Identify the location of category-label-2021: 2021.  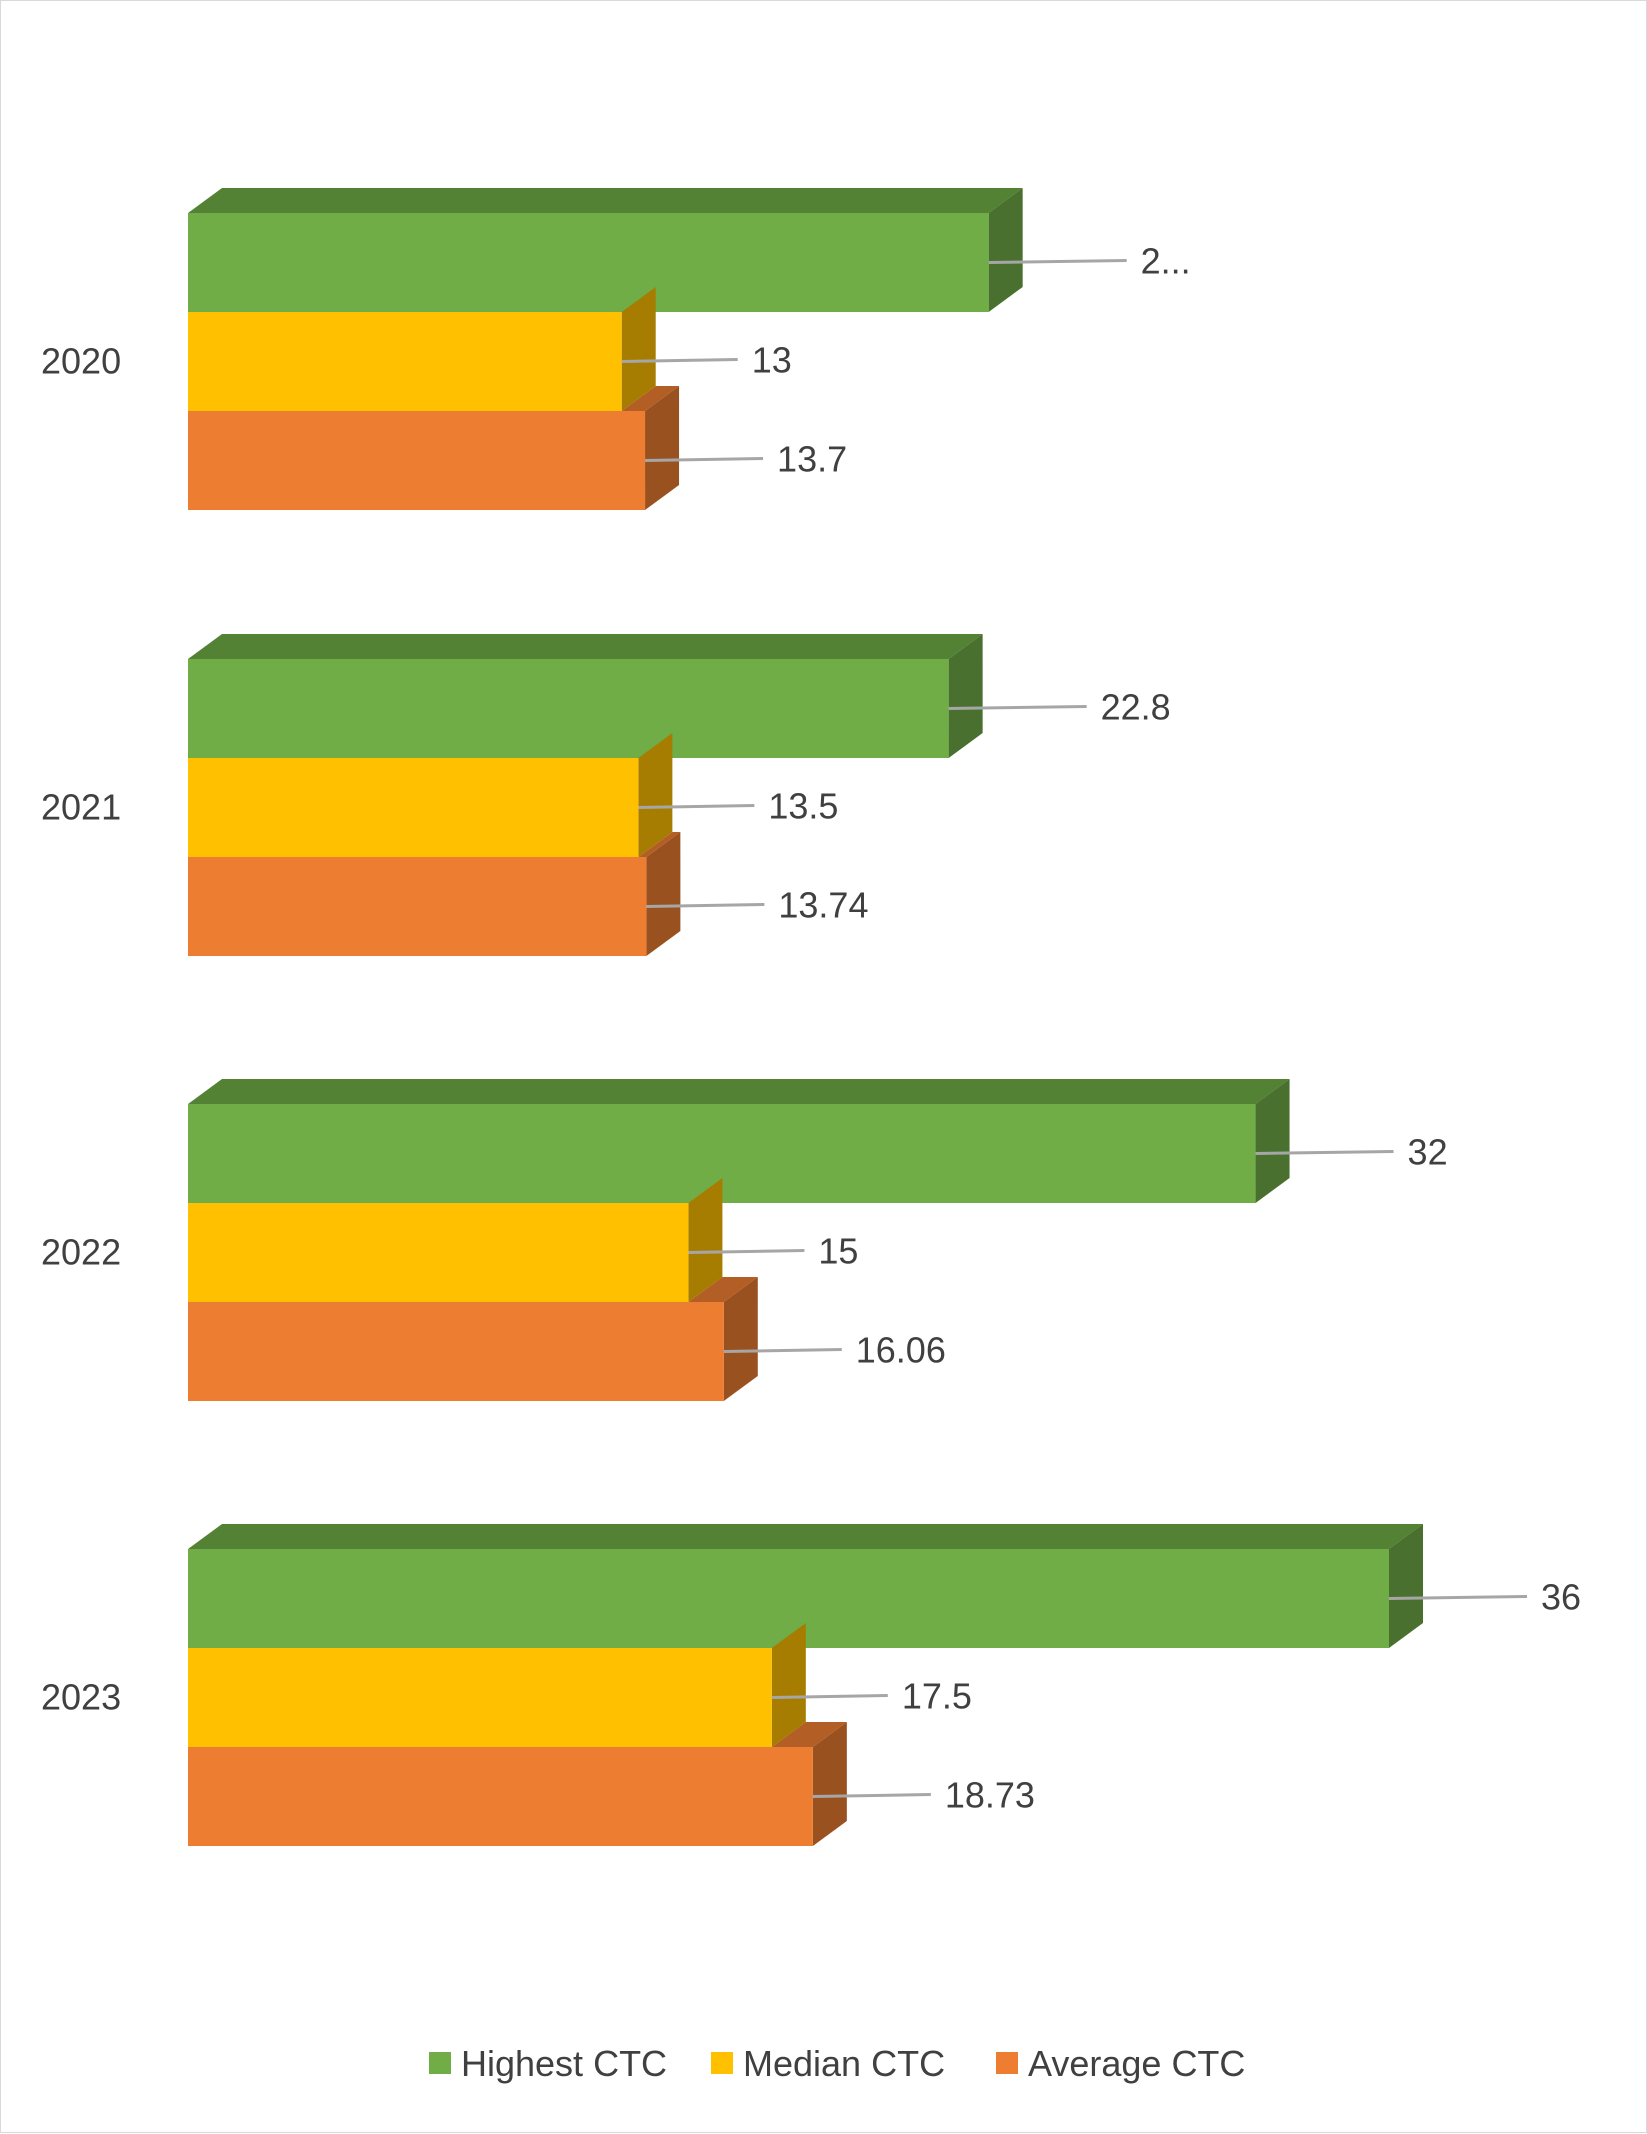
(81, 807).